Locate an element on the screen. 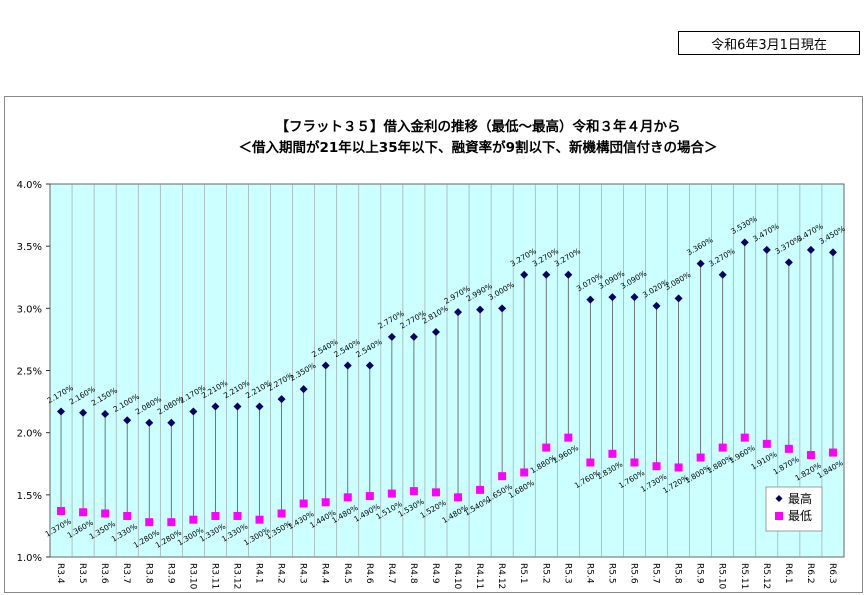 The height and width of the screenshot is (595, 865). x-tick-label: R5.11 is located at coordinates (744, 576).